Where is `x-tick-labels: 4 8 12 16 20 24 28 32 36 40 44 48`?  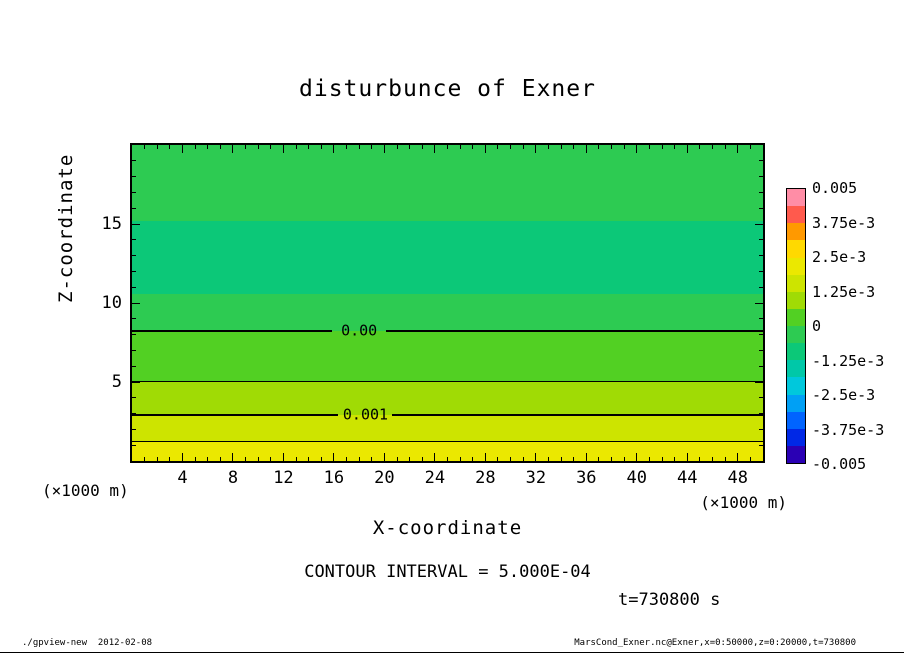 x-tick-labels: 4 8 12 16 20 24 28 32 36 40 44 48 is located at coordinates (447, 478).